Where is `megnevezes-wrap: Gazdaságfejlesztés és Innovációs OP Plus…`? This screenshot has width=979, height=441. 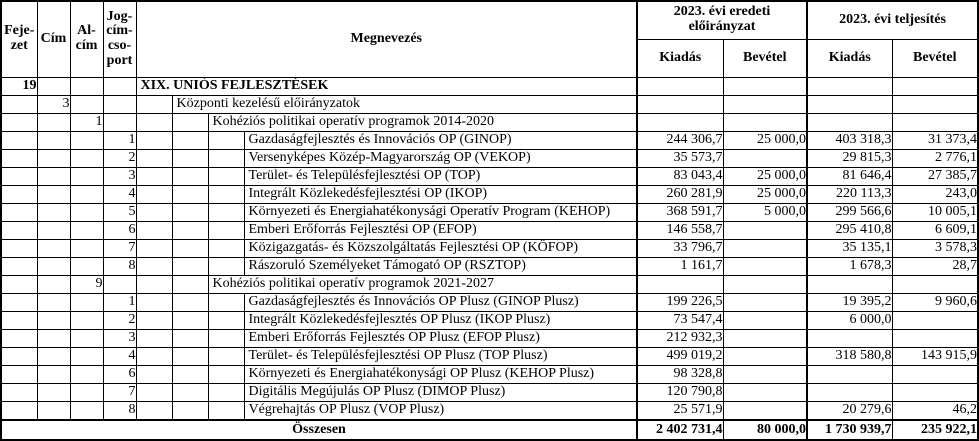 megnevezes-wrap: Gazdaságfejlesztés és Innovációs OP Plus… is located at coordinates (386, 302).